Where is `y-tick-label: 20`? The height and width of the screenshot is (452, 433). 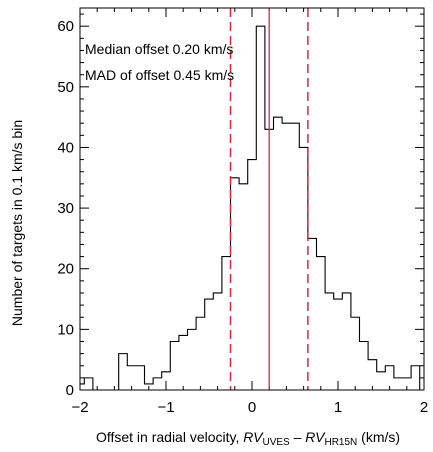
y-tick-label: 20 is located at coordinates (65, 269).